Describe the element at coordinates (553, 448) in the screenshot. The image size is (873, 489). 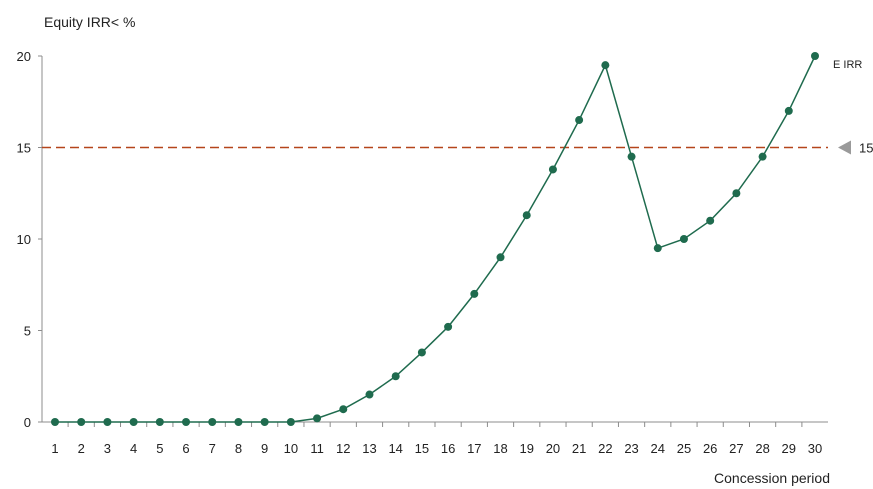
I see `x-tick-label: 20` at that location.